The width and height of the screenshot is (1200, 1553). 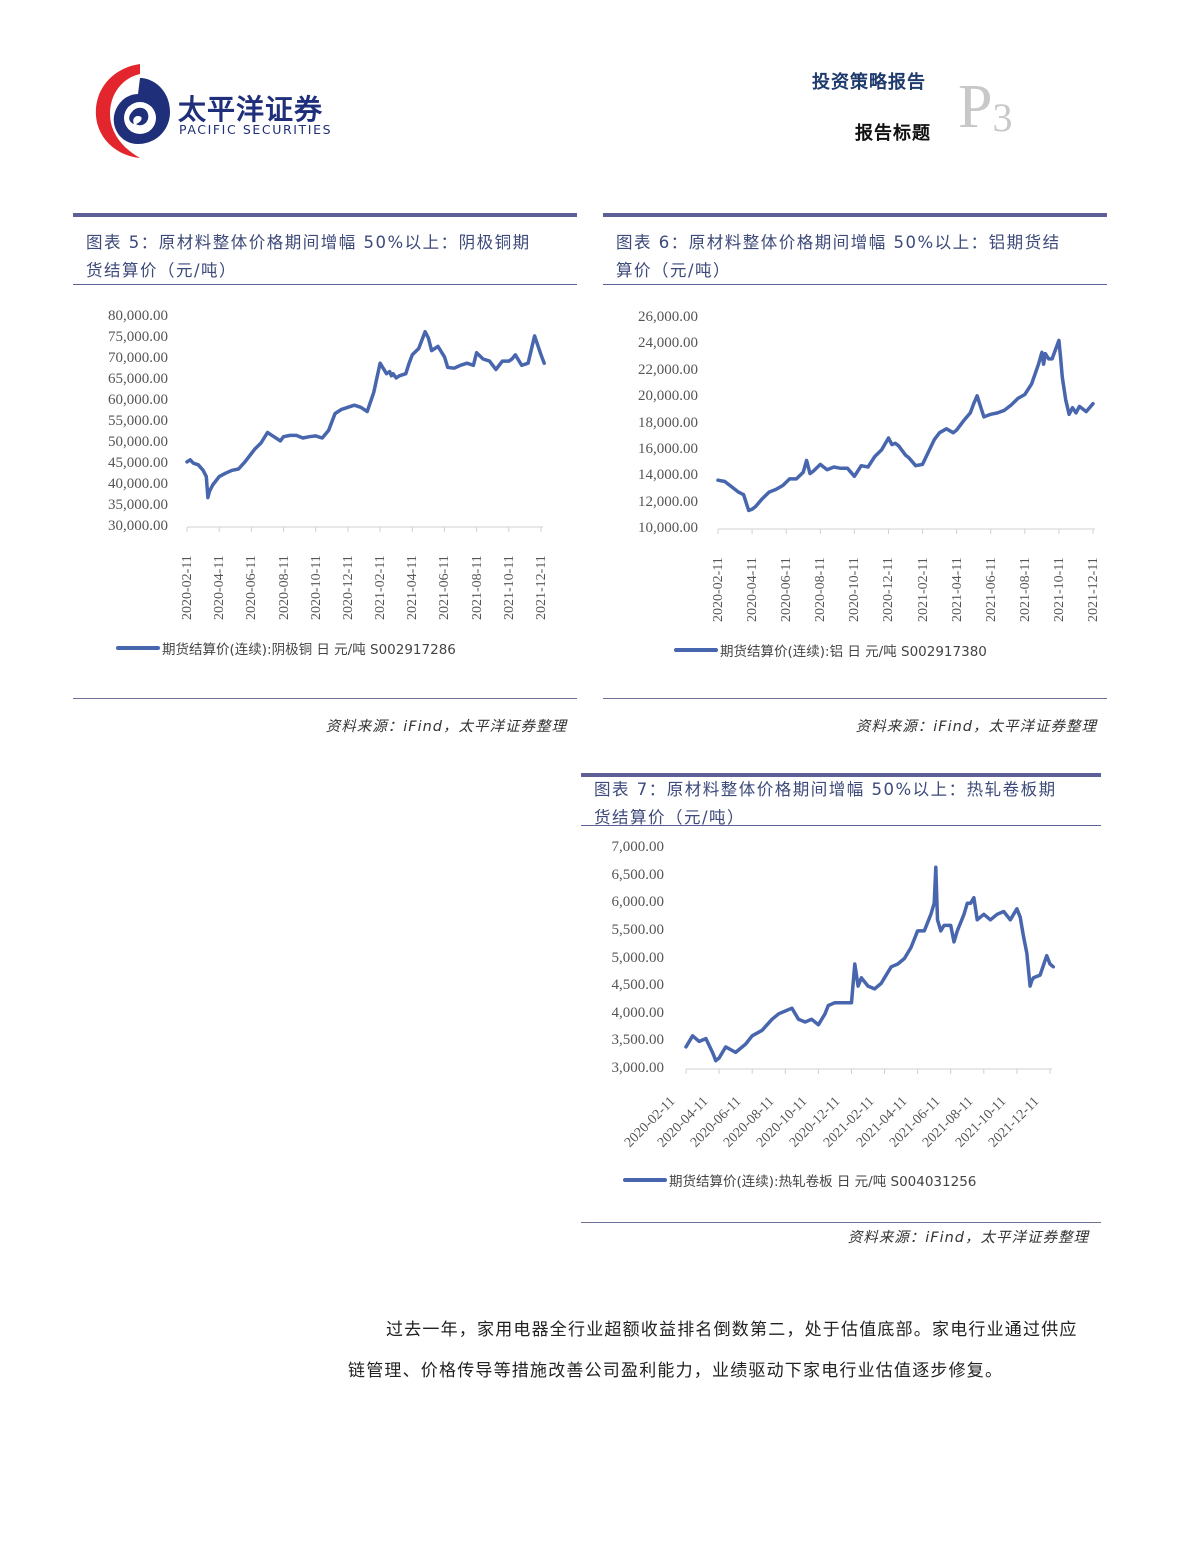 I want to click on figure-title-line1: 图表 6：原材料整体价格期间增幅 50%以上：铝期货结, so click(x=838, y=242).